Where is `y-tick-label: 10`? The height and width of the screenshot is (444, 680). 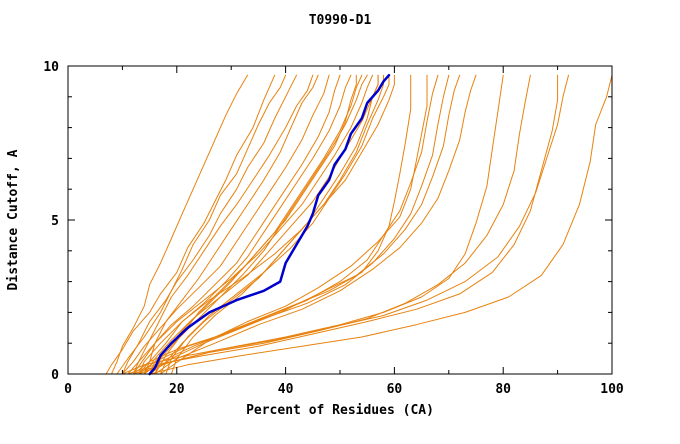
y-tick-label: 10 is located at coordinates (51, 67).